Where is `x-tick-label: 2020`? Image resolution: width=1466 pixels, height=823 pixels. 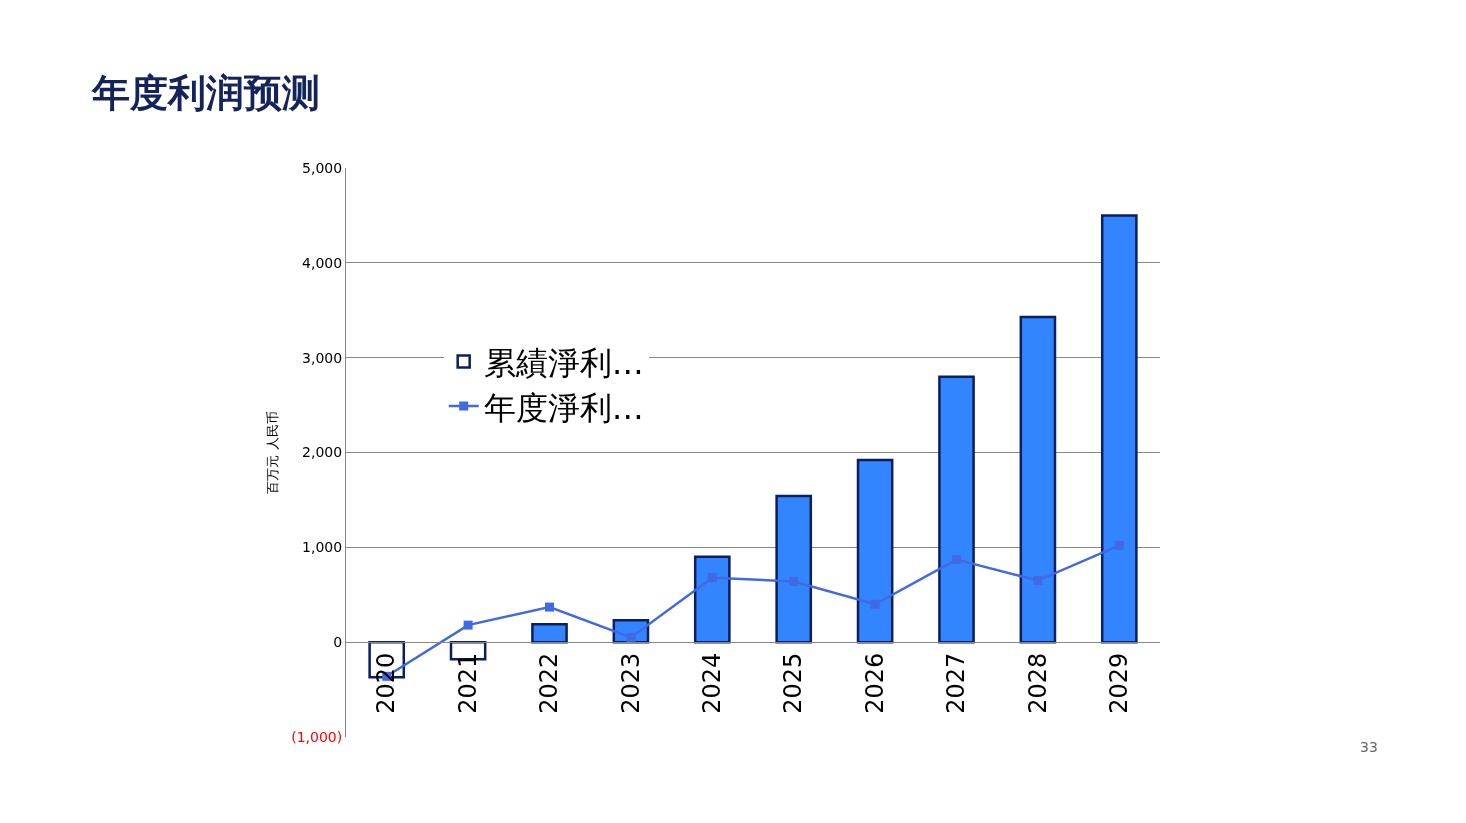 x-tick-label: 2020 is located at coordinates (386, 683).